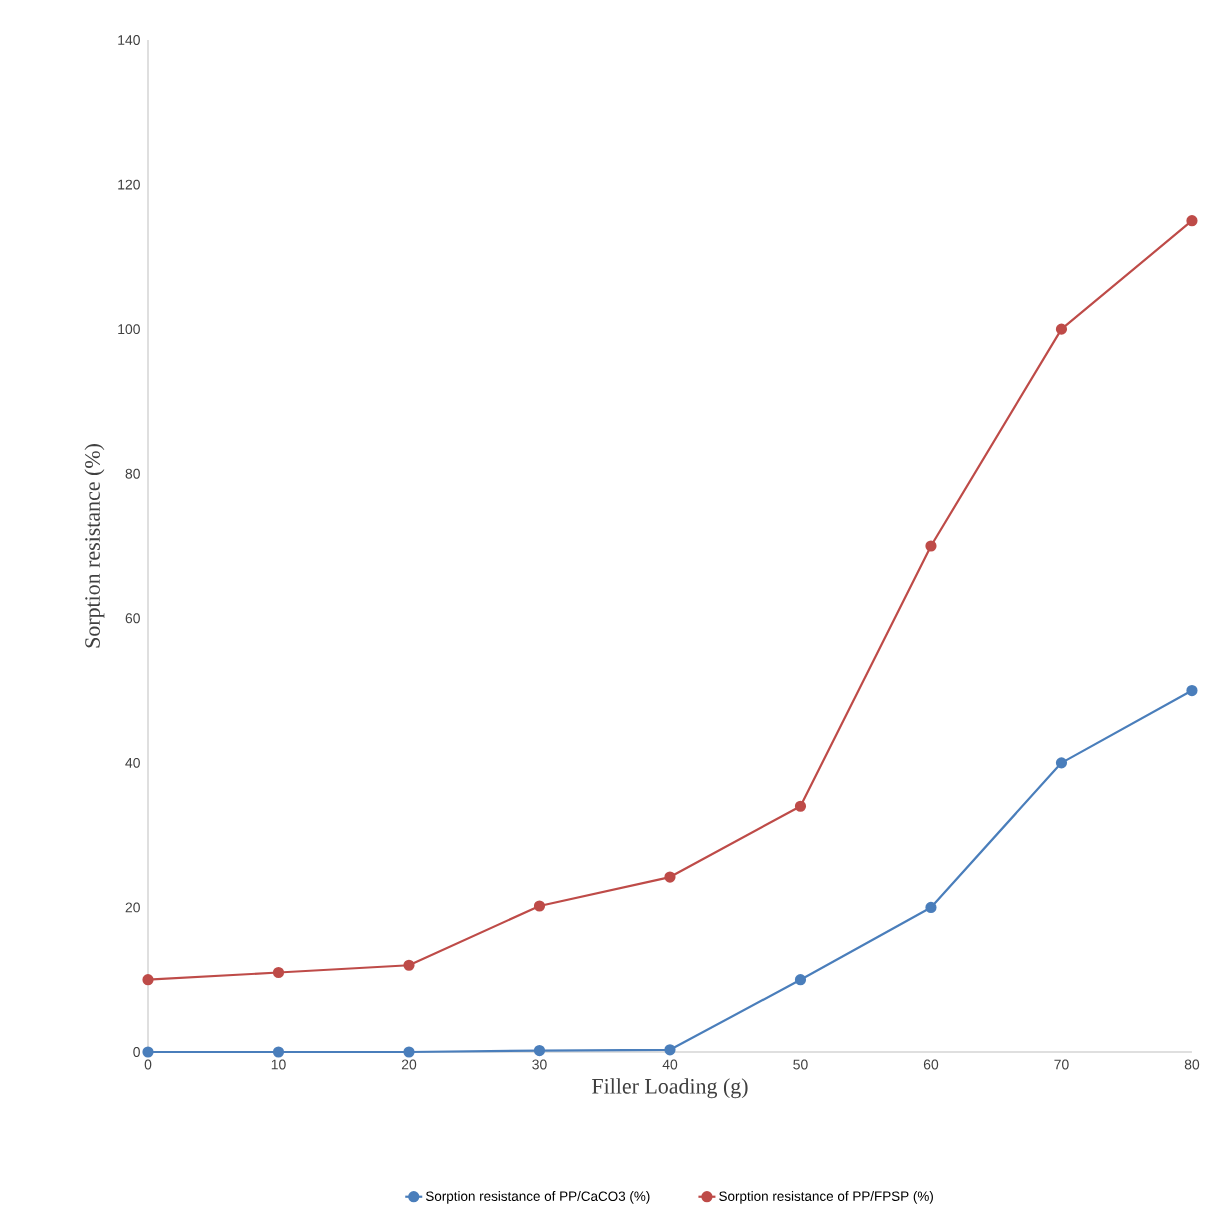 The image size is (1221, 1230). What do you see at coordinates (129, 40) in the screenshot?
I see `y-tick-label: 140` at bounding box center [129, 40].